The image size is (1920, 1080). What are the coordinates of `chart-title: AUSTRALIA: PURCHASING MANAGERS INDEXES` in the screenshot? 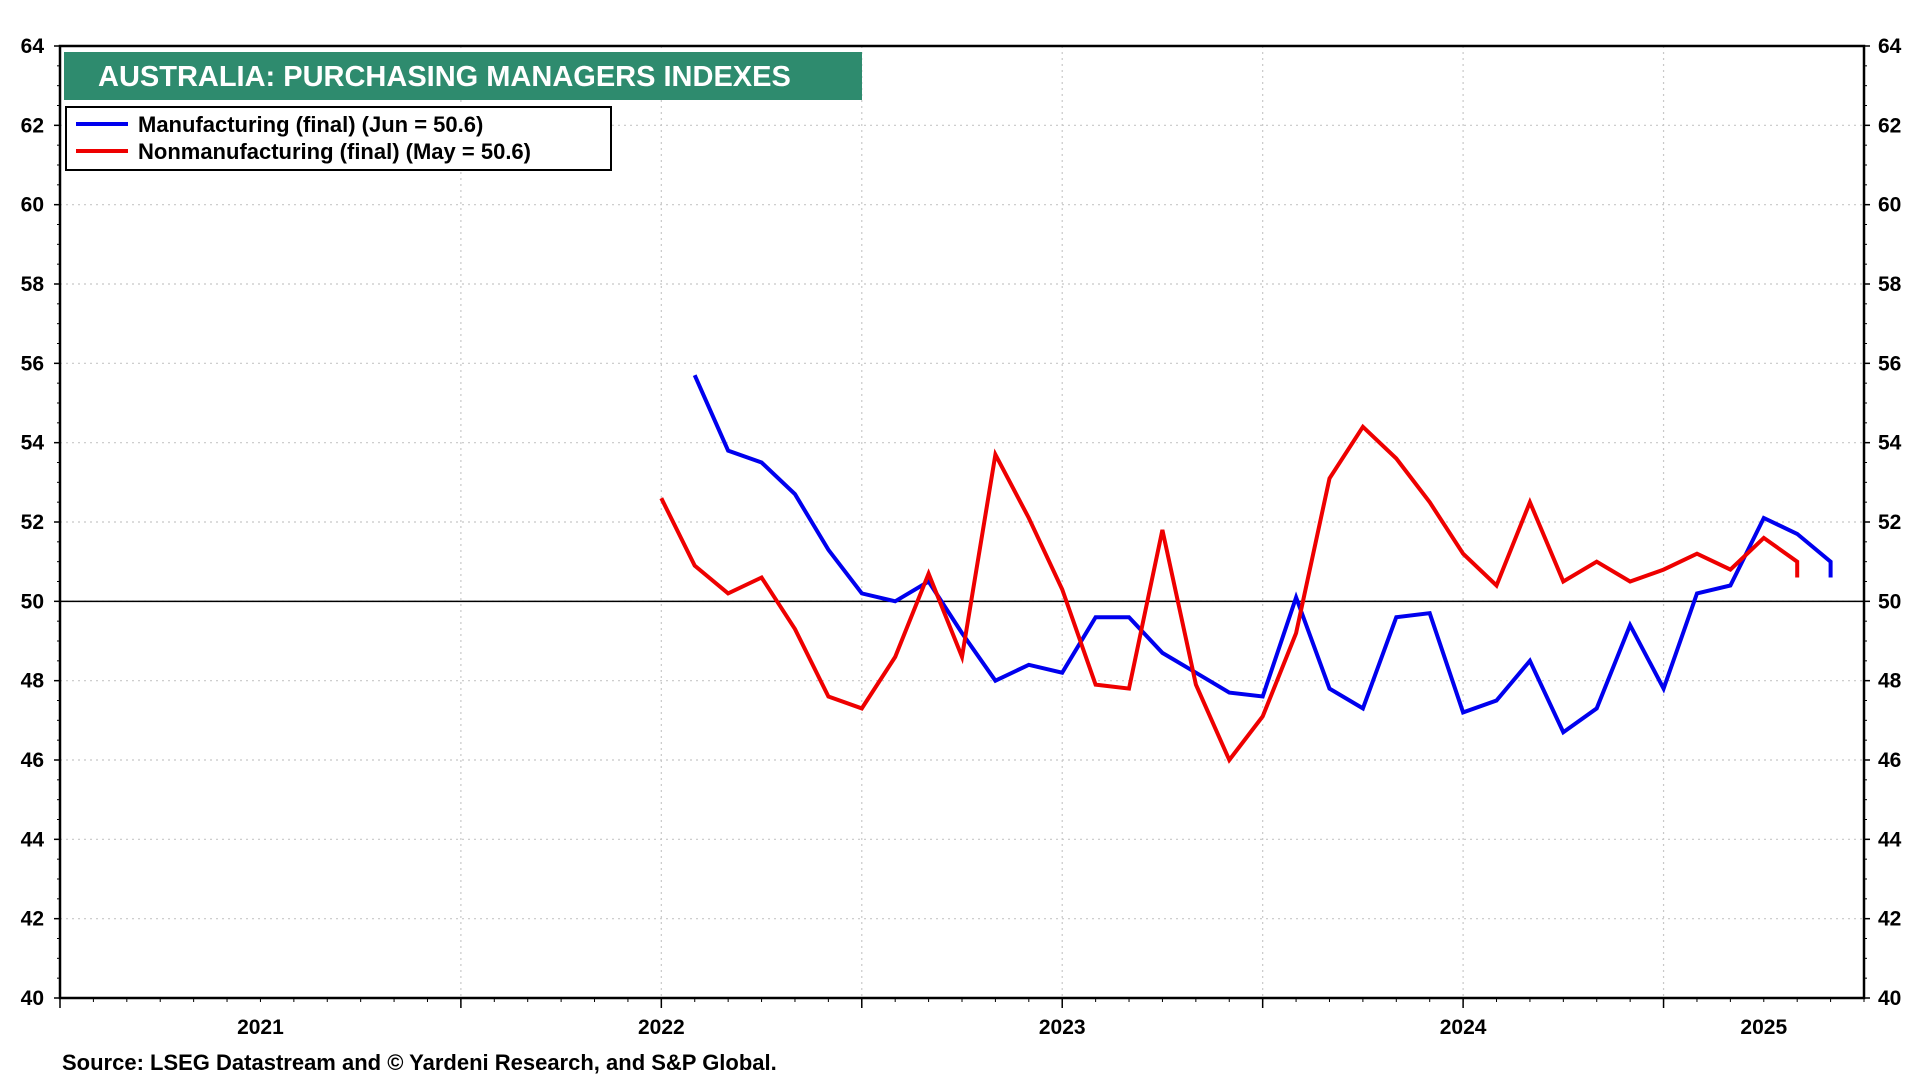 It's located at (444, 77).